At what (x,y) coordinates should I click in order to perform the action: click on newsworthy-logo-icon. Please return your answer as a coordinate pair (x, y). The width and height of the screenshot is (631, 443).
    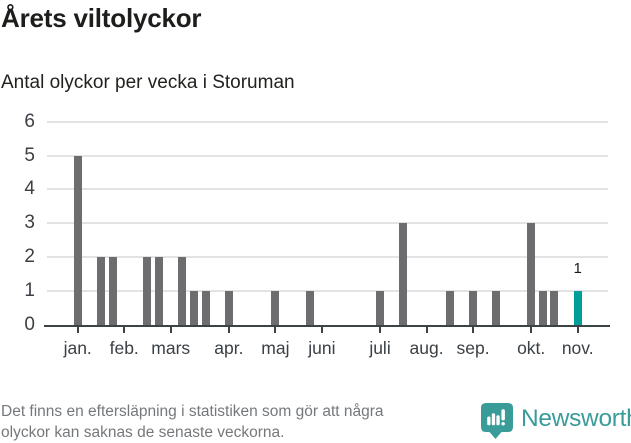
    Looking at the image, I should click on (497, 421).